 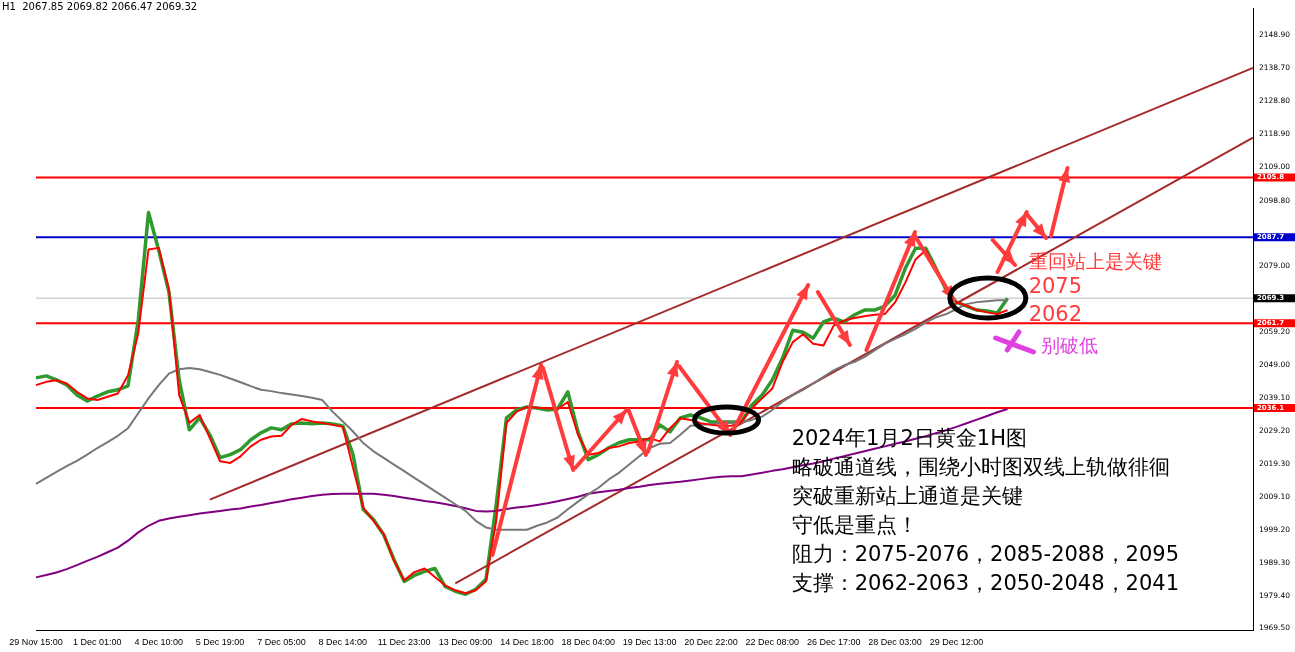 I want to click on x-tick-label: 28 Dec 03:00, so click(x=895, y=641).